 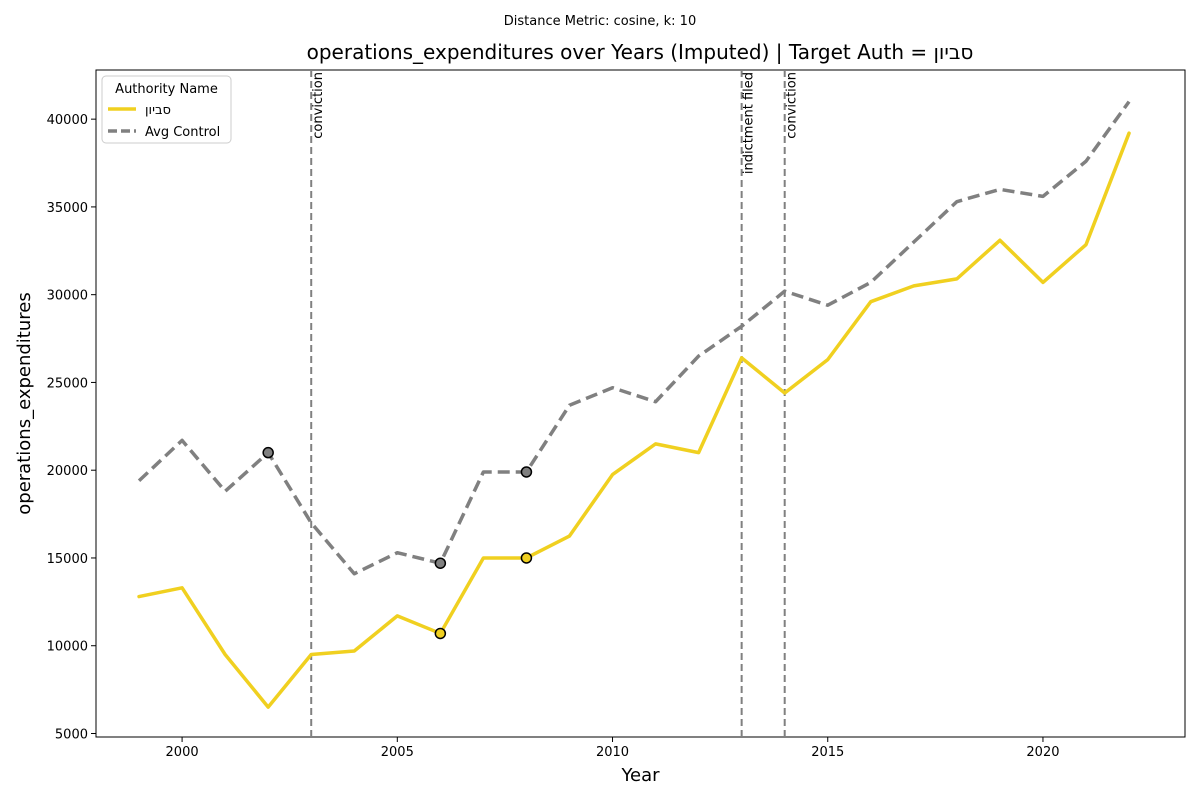 I want to click on y-tick-label: 35000, so click(x=67, y=208).